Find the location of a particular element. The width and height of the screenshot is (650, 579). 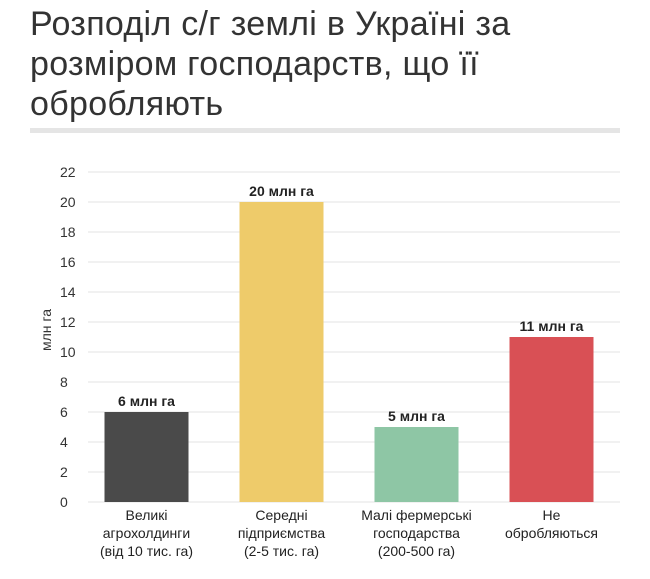

bar-value-label: 11 млн га is located at coordinates (552, 326).